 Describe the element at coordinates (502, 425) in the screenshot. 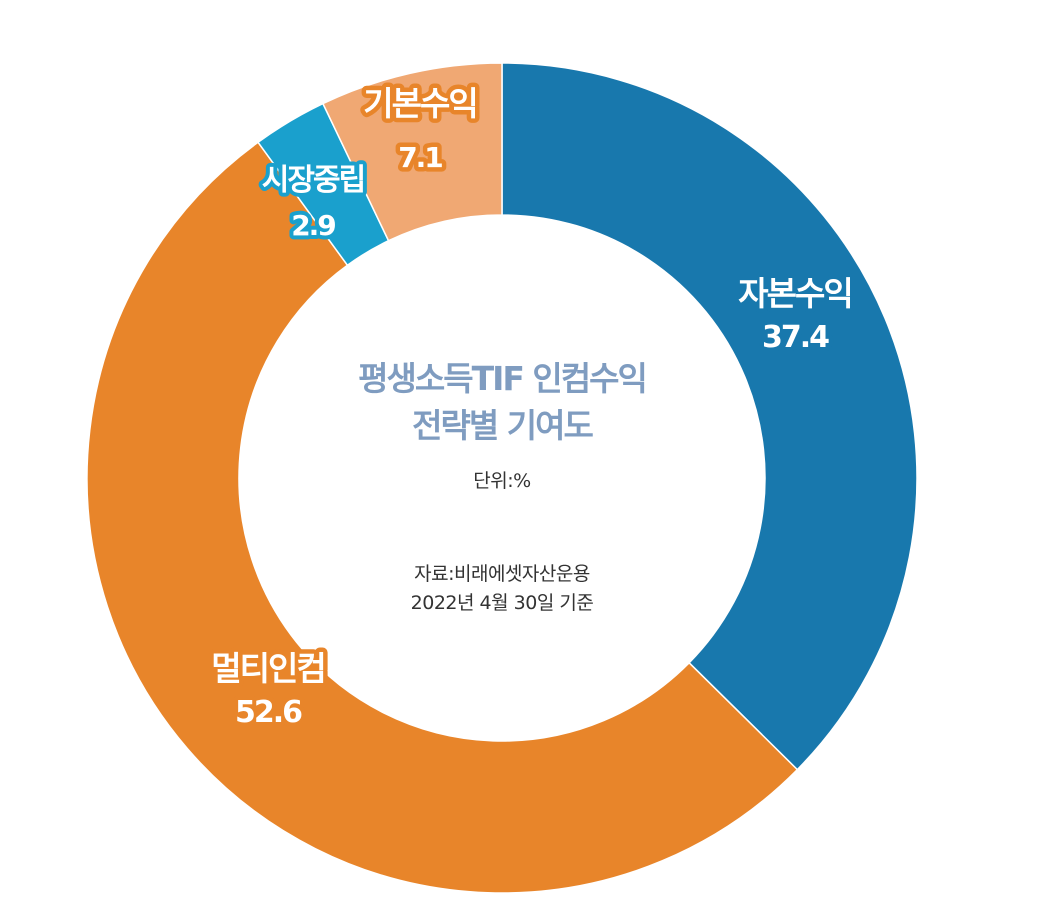

I see `chart-title-line-2: 전략별 기여도` at that location.